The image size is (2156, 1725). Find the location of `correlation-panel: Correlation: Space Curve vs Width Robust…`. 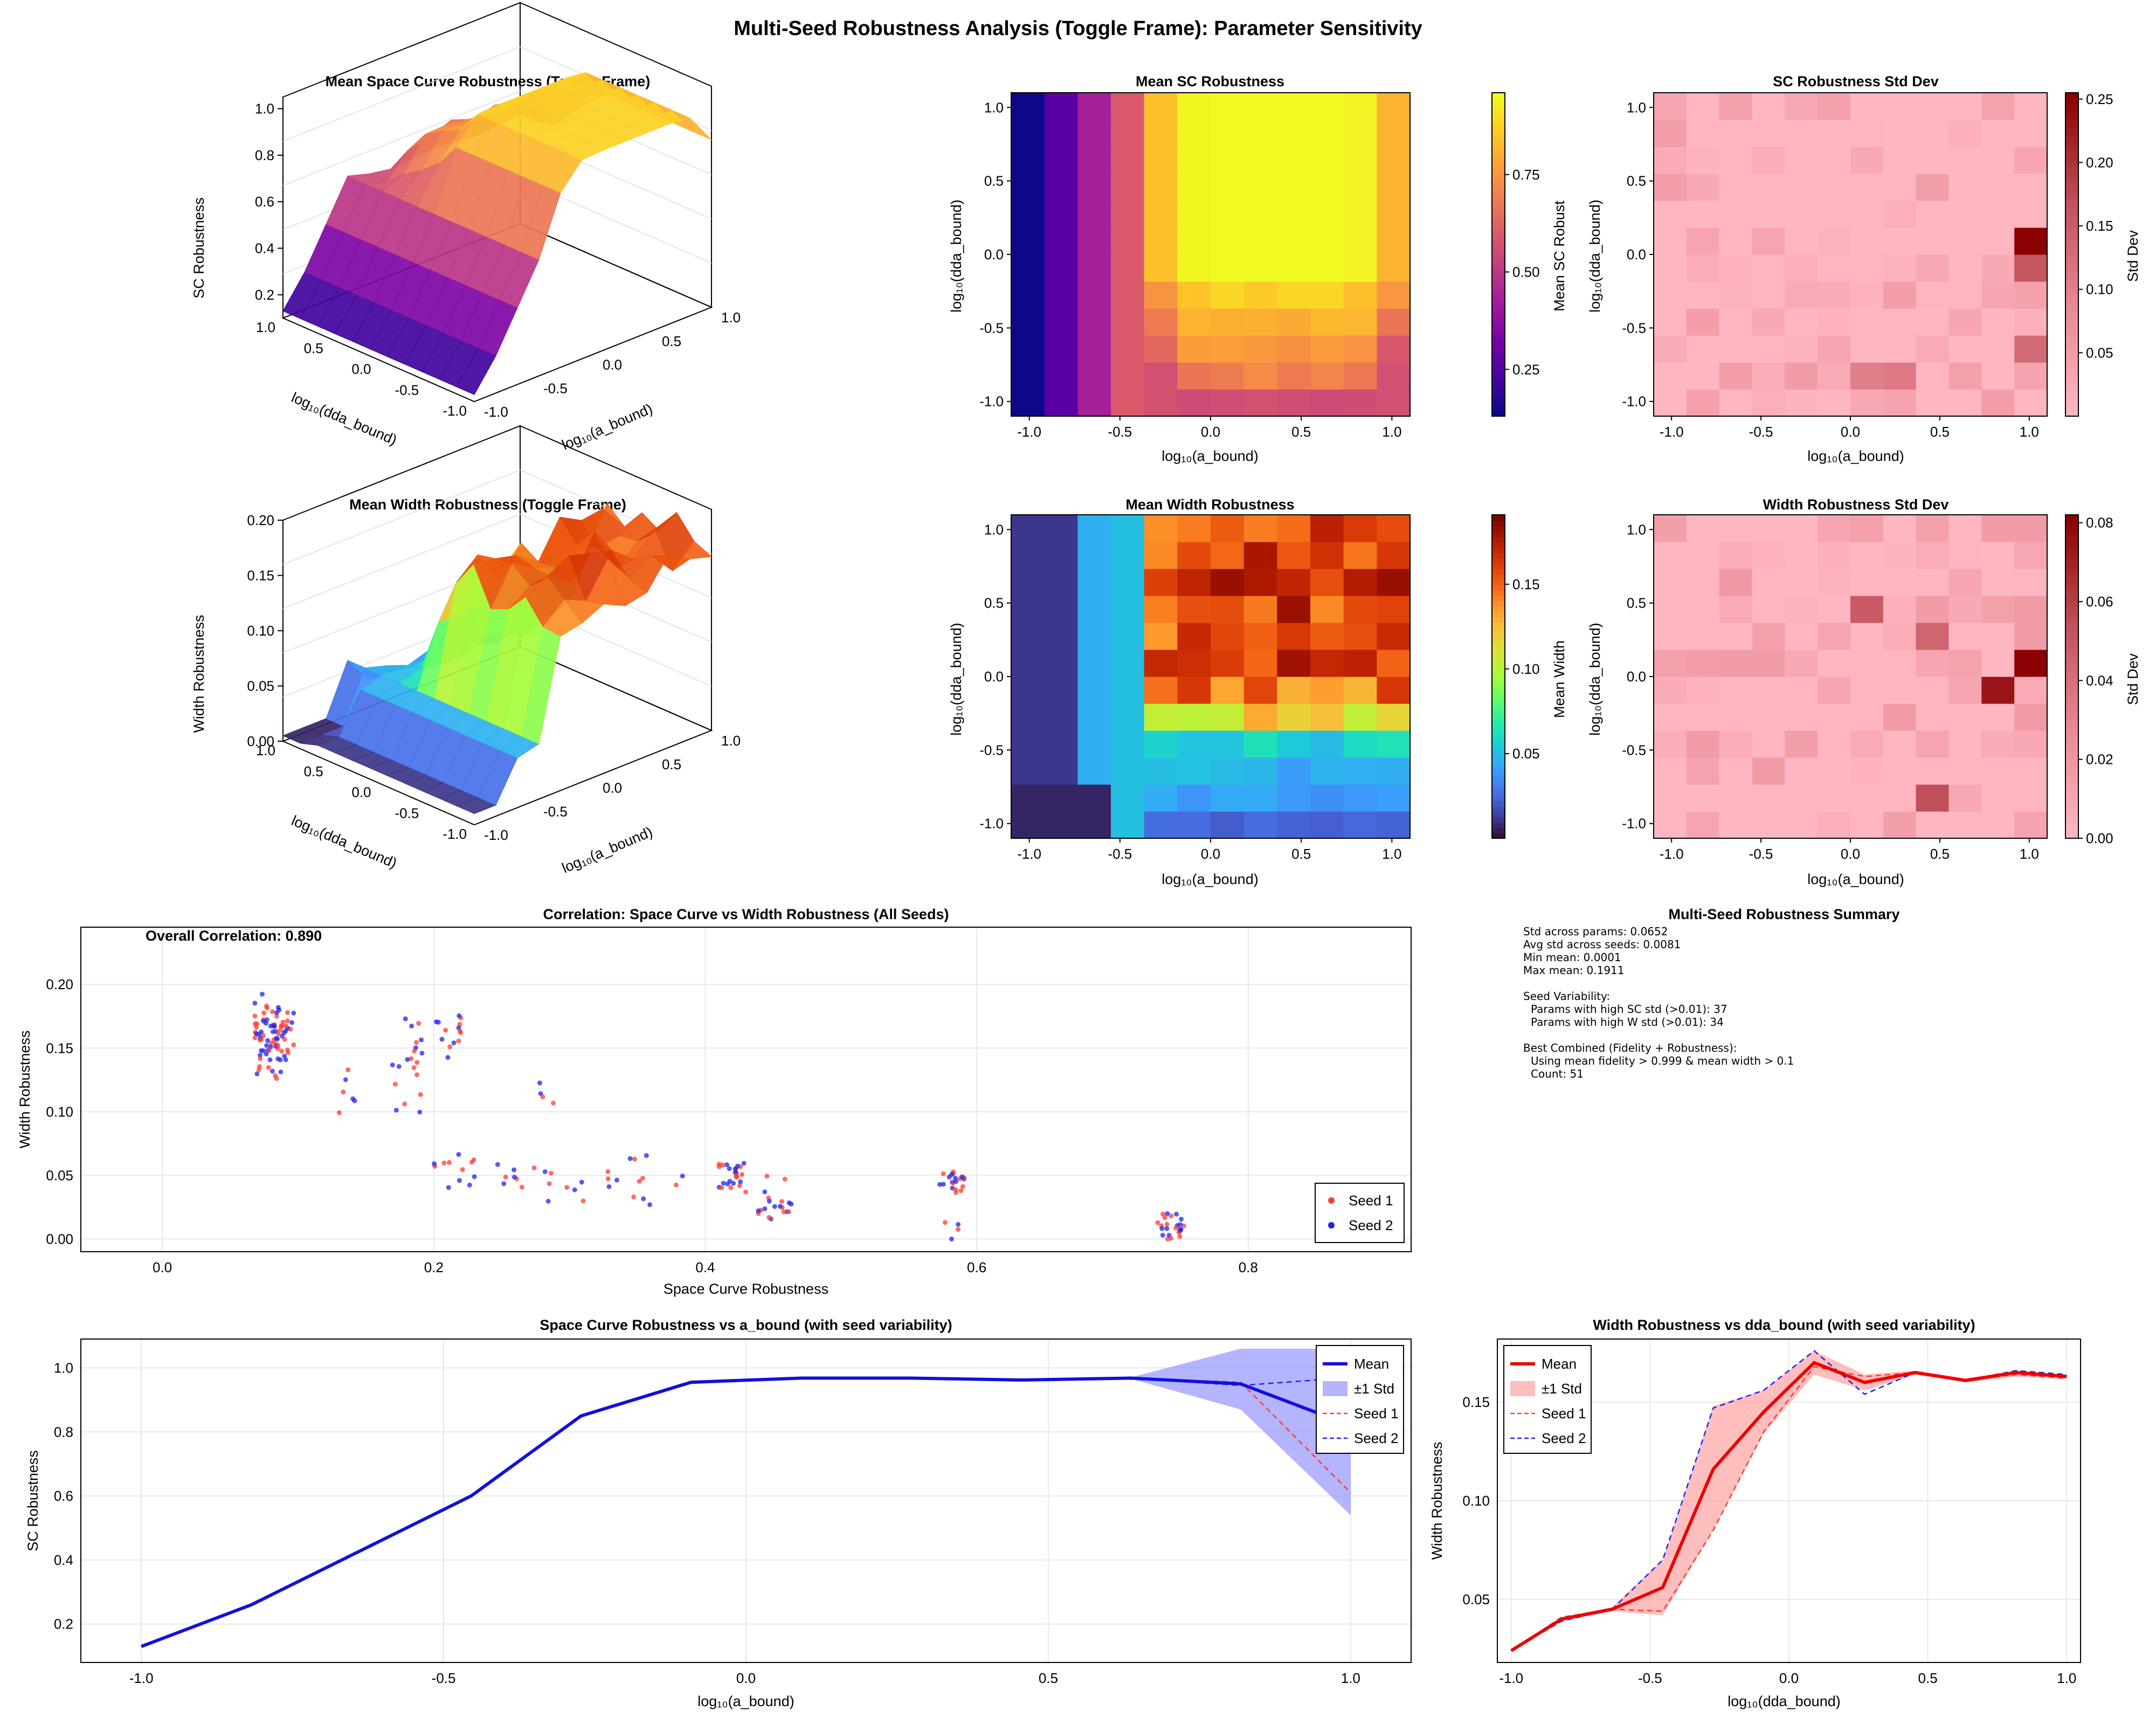

correlation-panel: Correlation: Space Curve vs Width Robust… is located at coordinates (714, 1101).